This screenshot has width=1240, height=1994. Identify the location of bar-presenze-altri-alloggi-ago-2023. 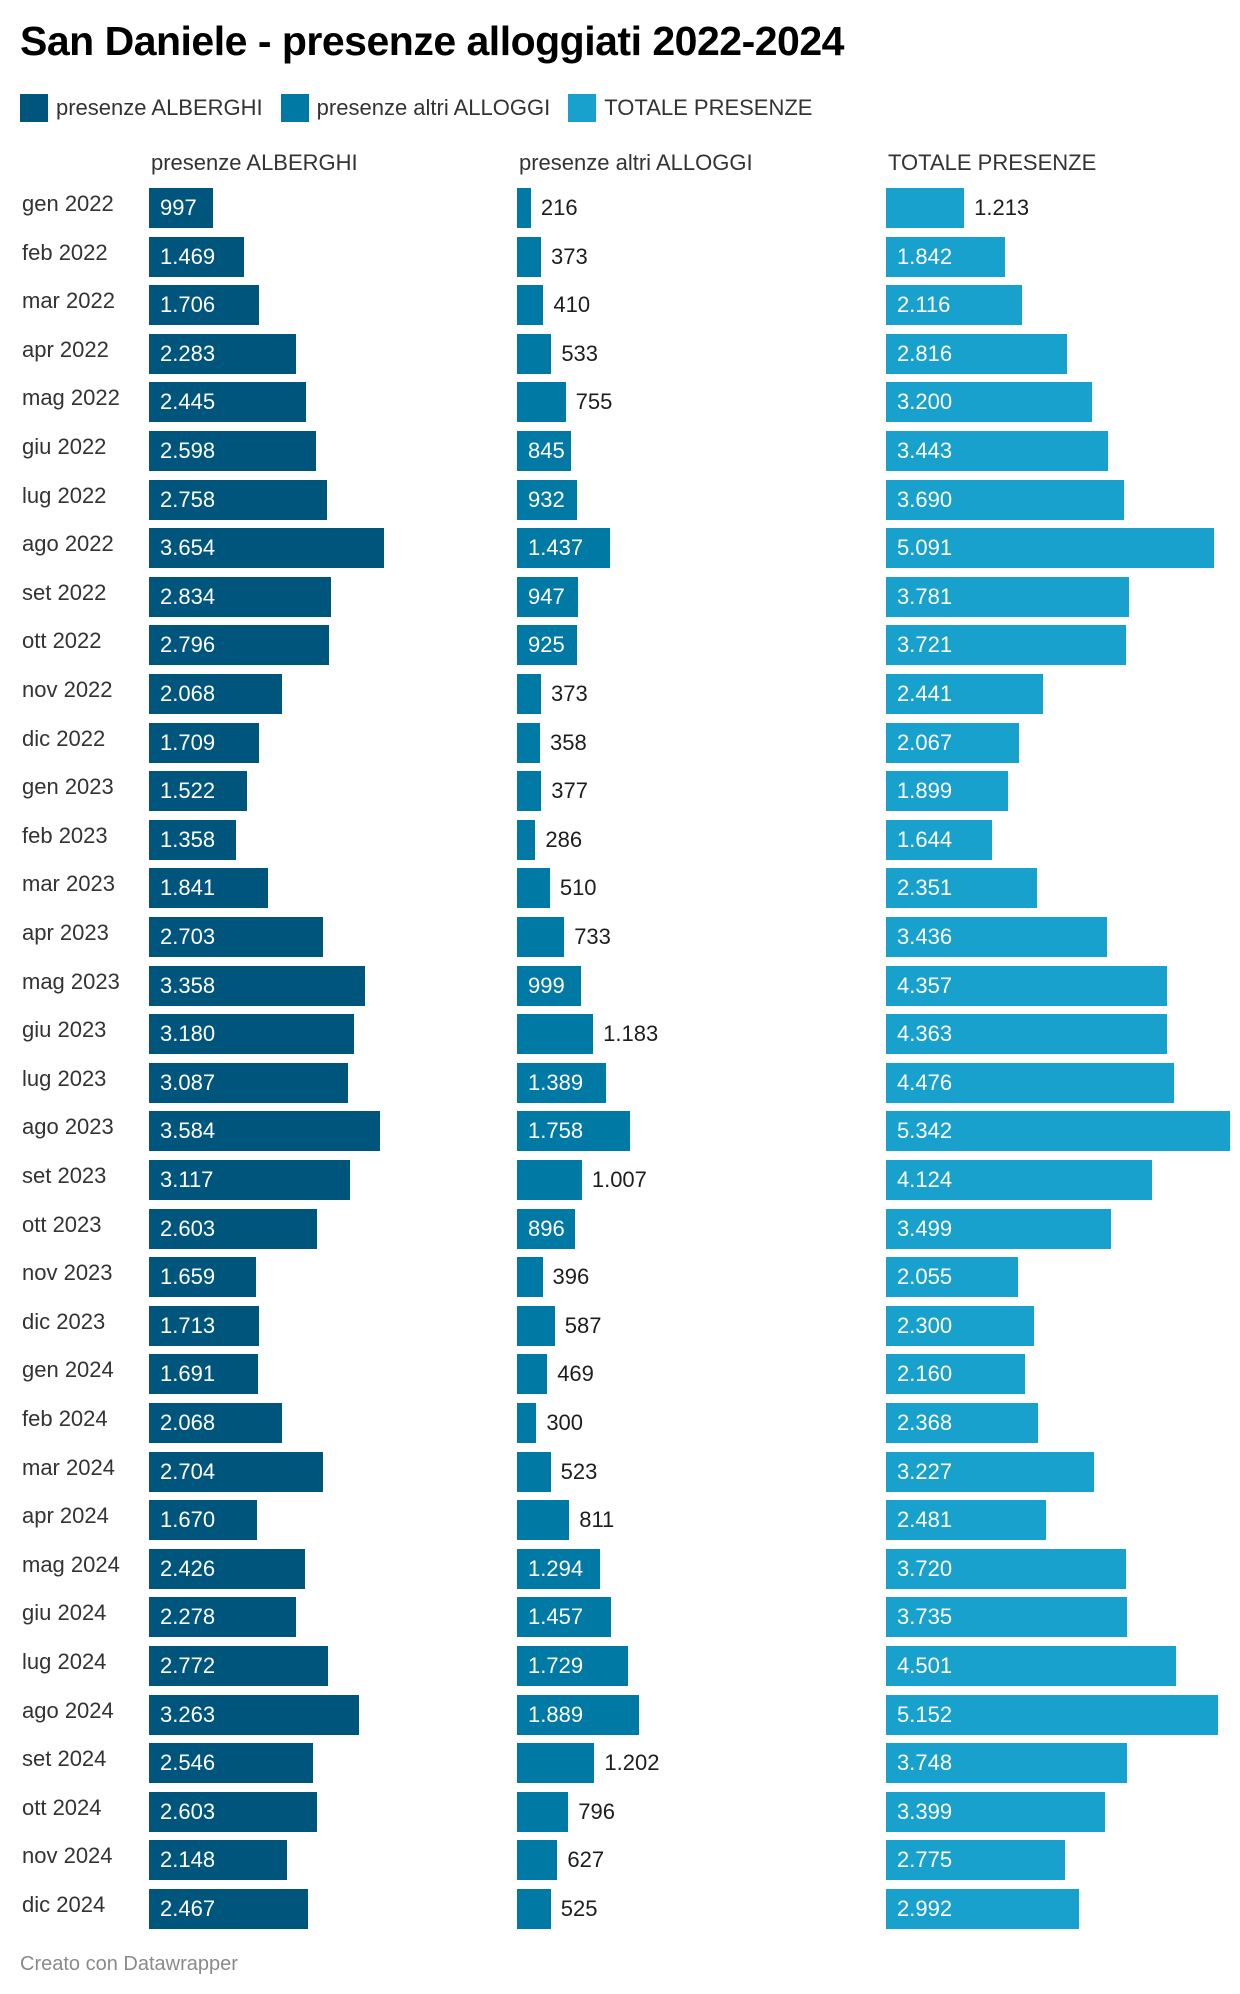
(574, 1131).